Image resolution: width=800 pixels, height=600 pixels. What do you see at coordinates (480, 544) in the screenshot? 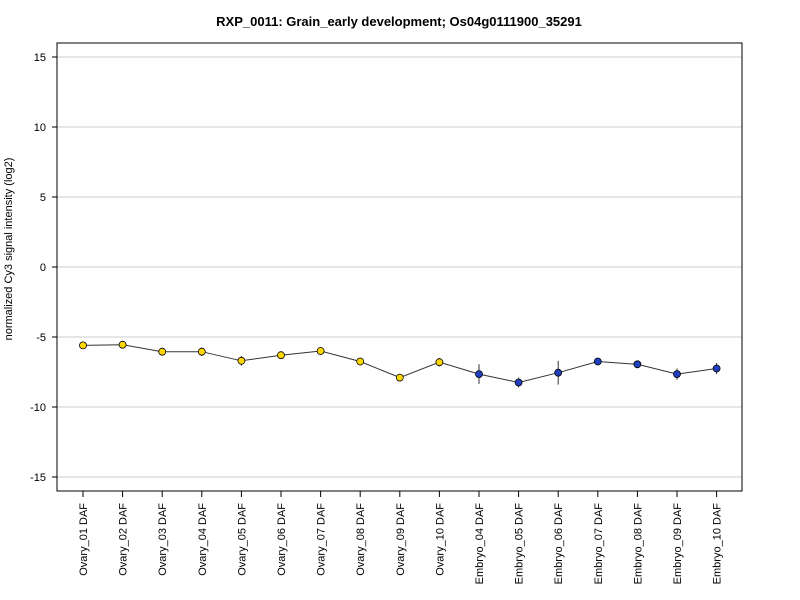
I see `x-tick-label: Embryo_04 DAF` at bounding box center [480, 544].